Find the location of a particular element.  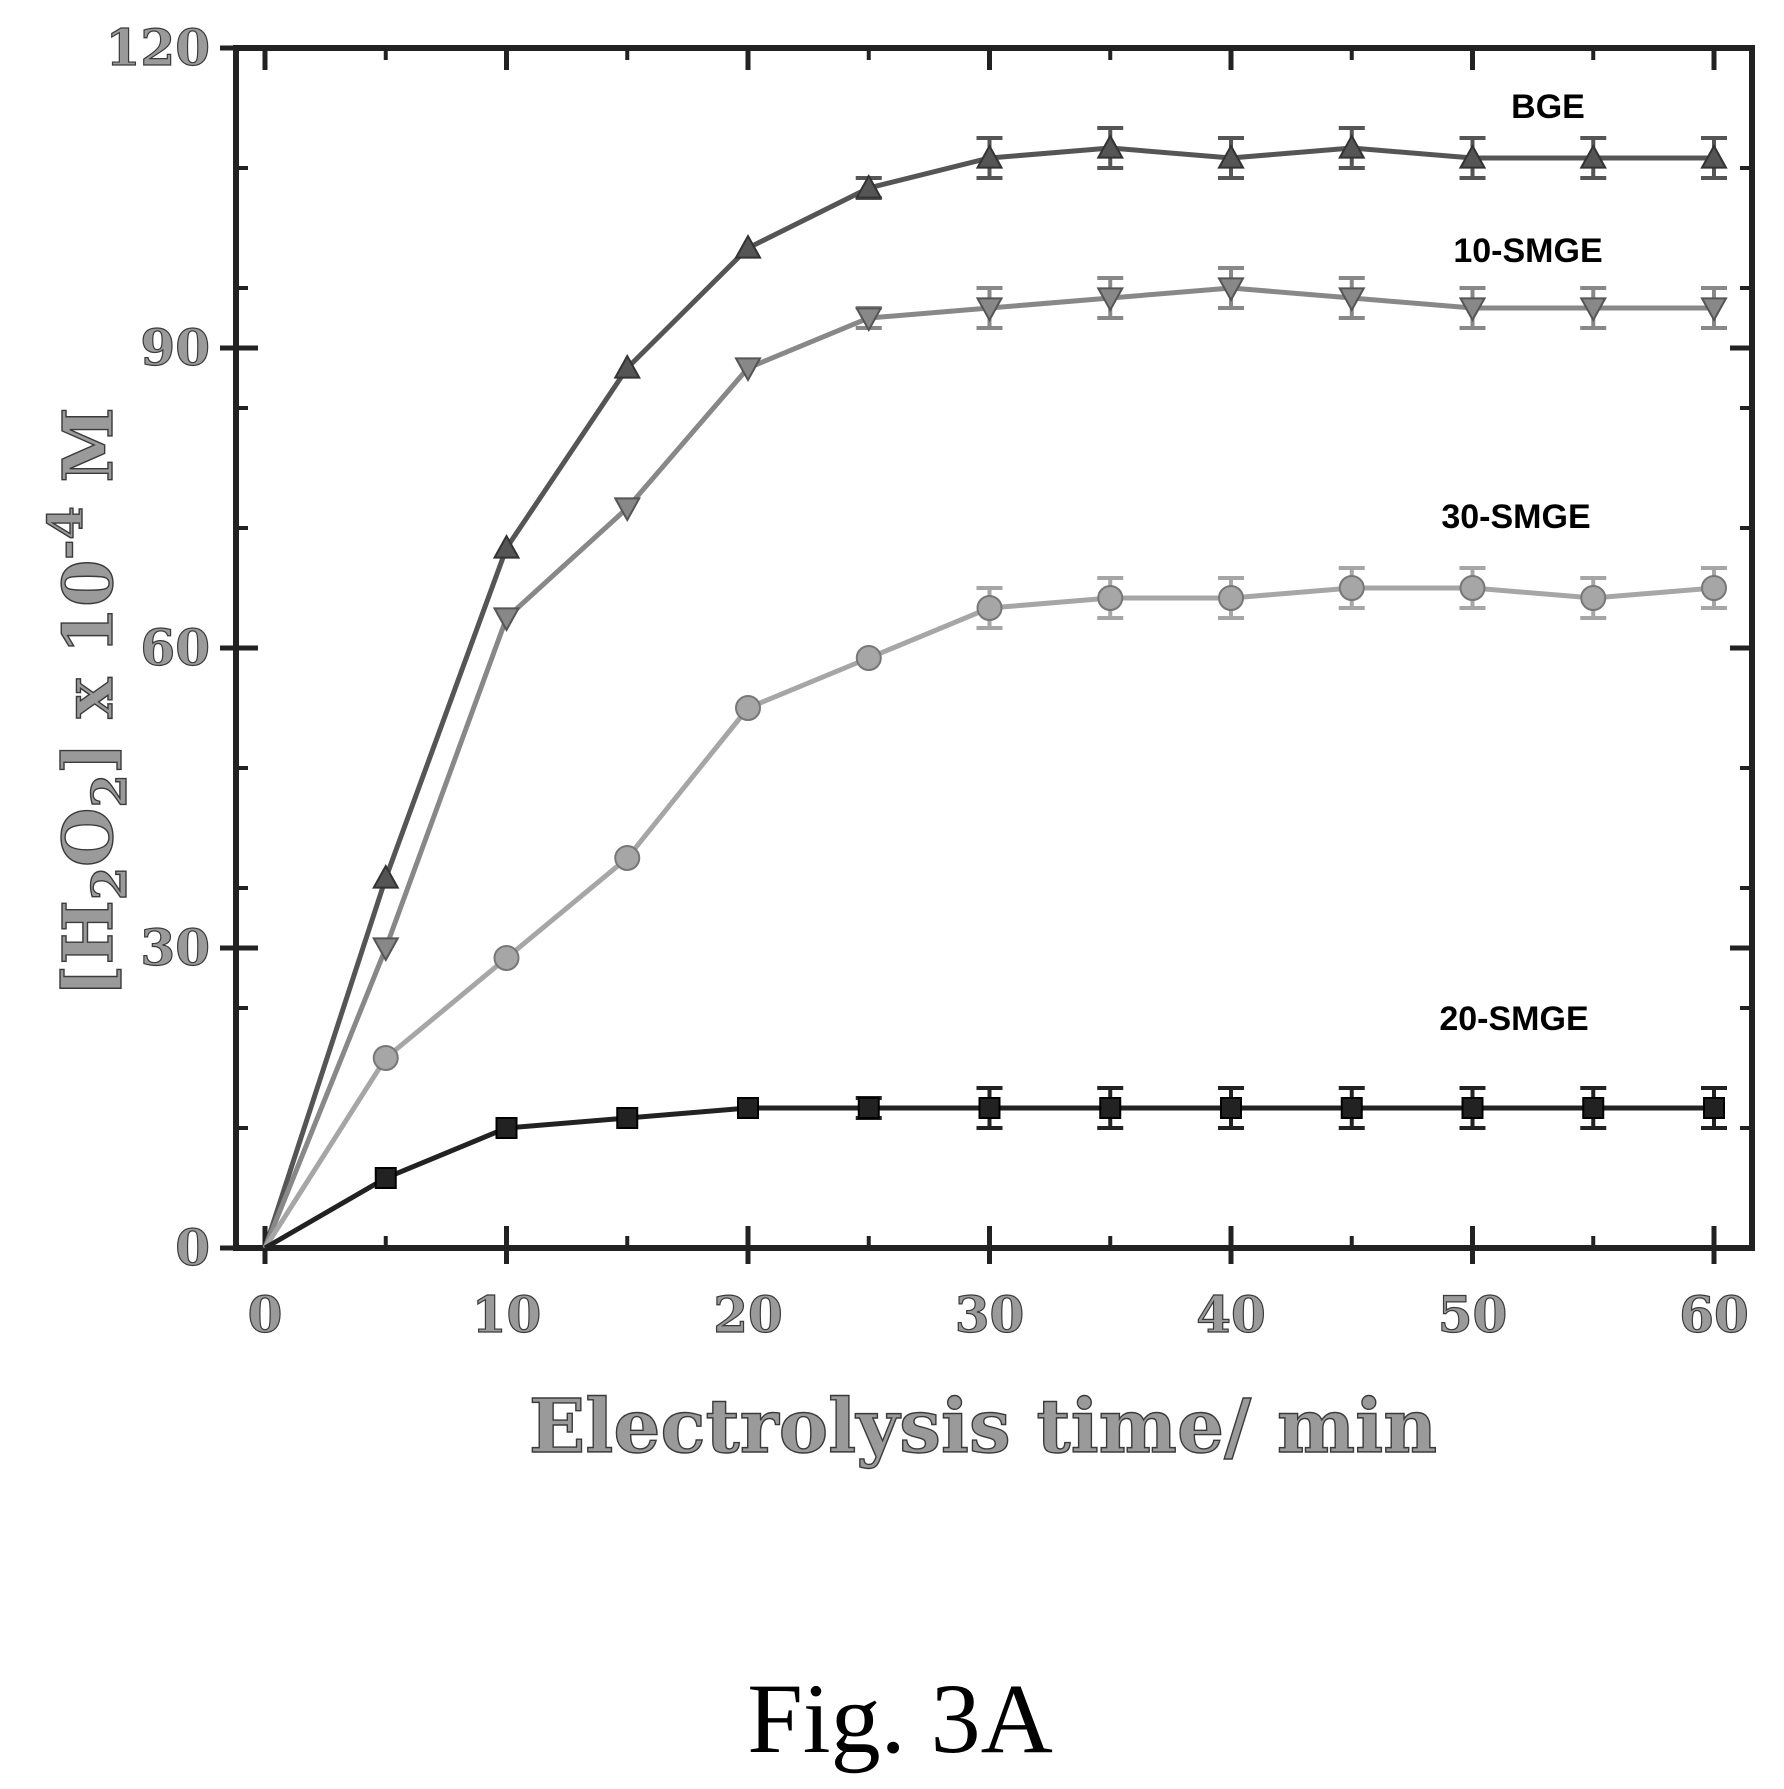

x-axis-title: Electrolysis time/ min is located at coordinates (983, 1427).